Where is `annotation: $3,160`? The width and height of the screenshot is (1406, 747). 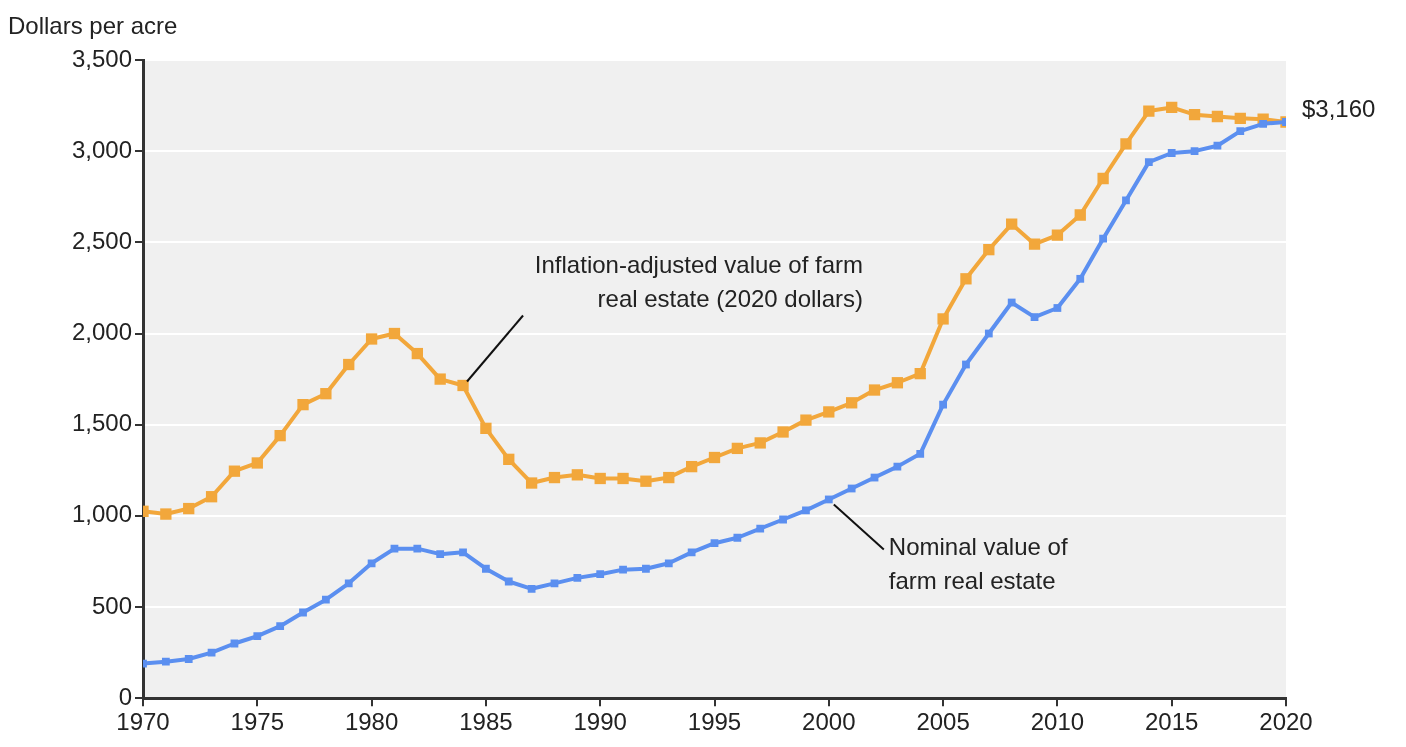 annotation: $3,160 is located at coordinates (1339, 108).